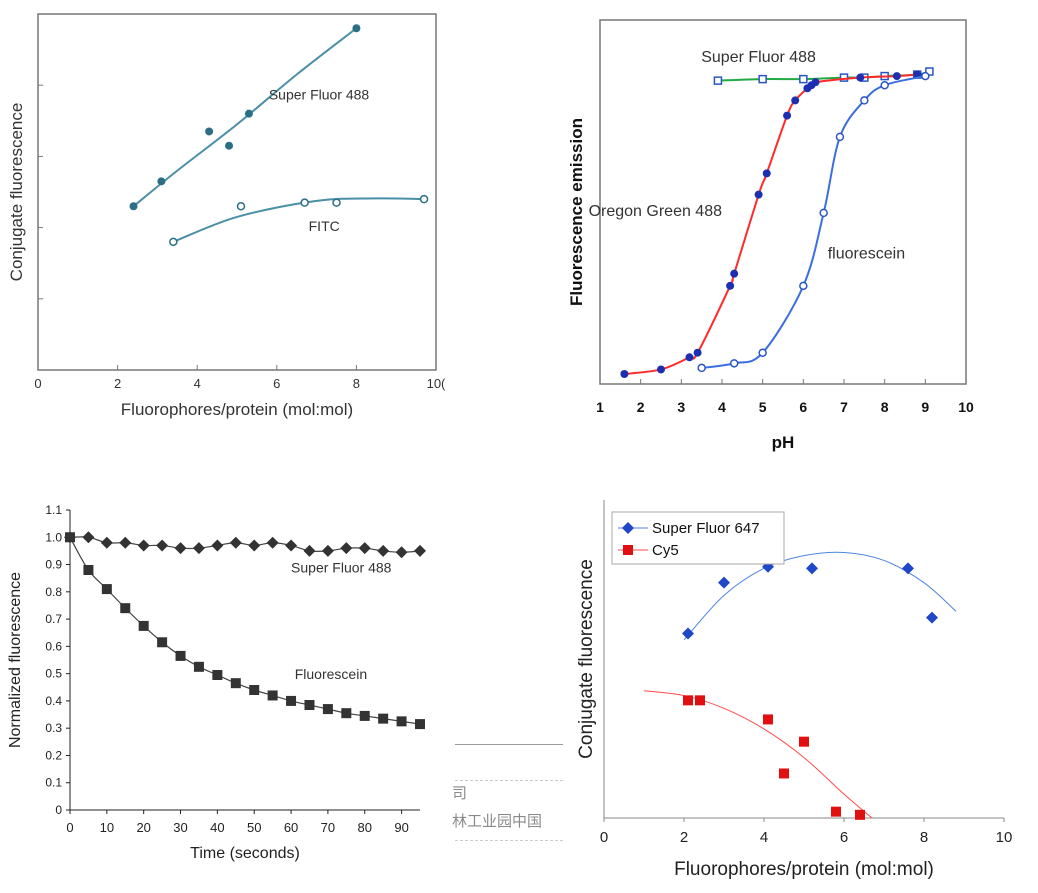 This screenshot has height=893, width=1038. Describe the element at coordinates (180, 827) in the screenshot. I see `chart-3-x-tick-label: 30` at that location.